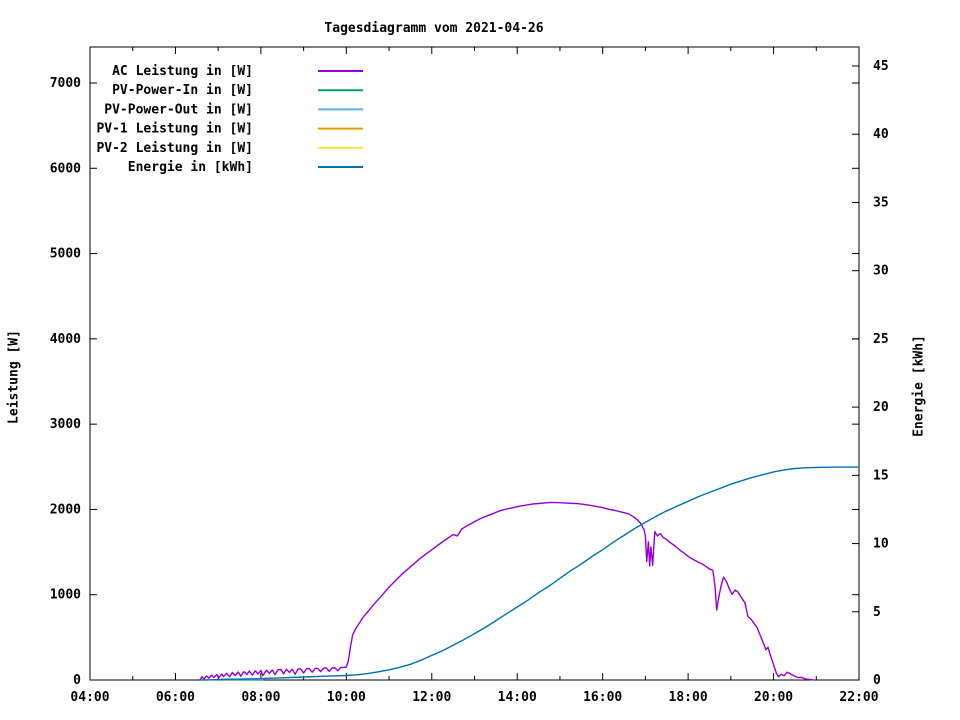 This screenshot has width=960, height=720. I want to click on y-axis-tick-label: 7000, so click(65, 83).